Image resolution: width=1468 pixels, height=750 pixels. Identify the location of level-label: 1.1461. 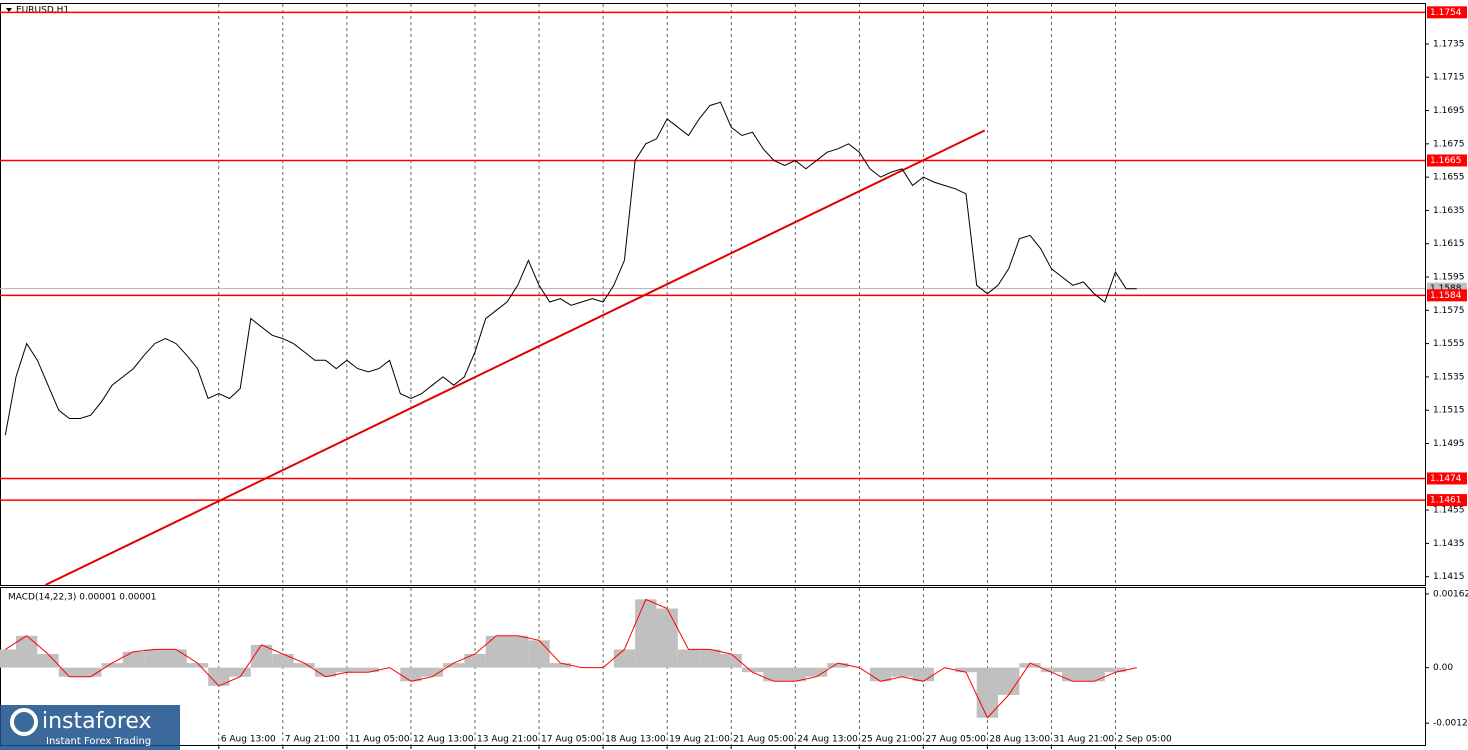
(1446, 501).